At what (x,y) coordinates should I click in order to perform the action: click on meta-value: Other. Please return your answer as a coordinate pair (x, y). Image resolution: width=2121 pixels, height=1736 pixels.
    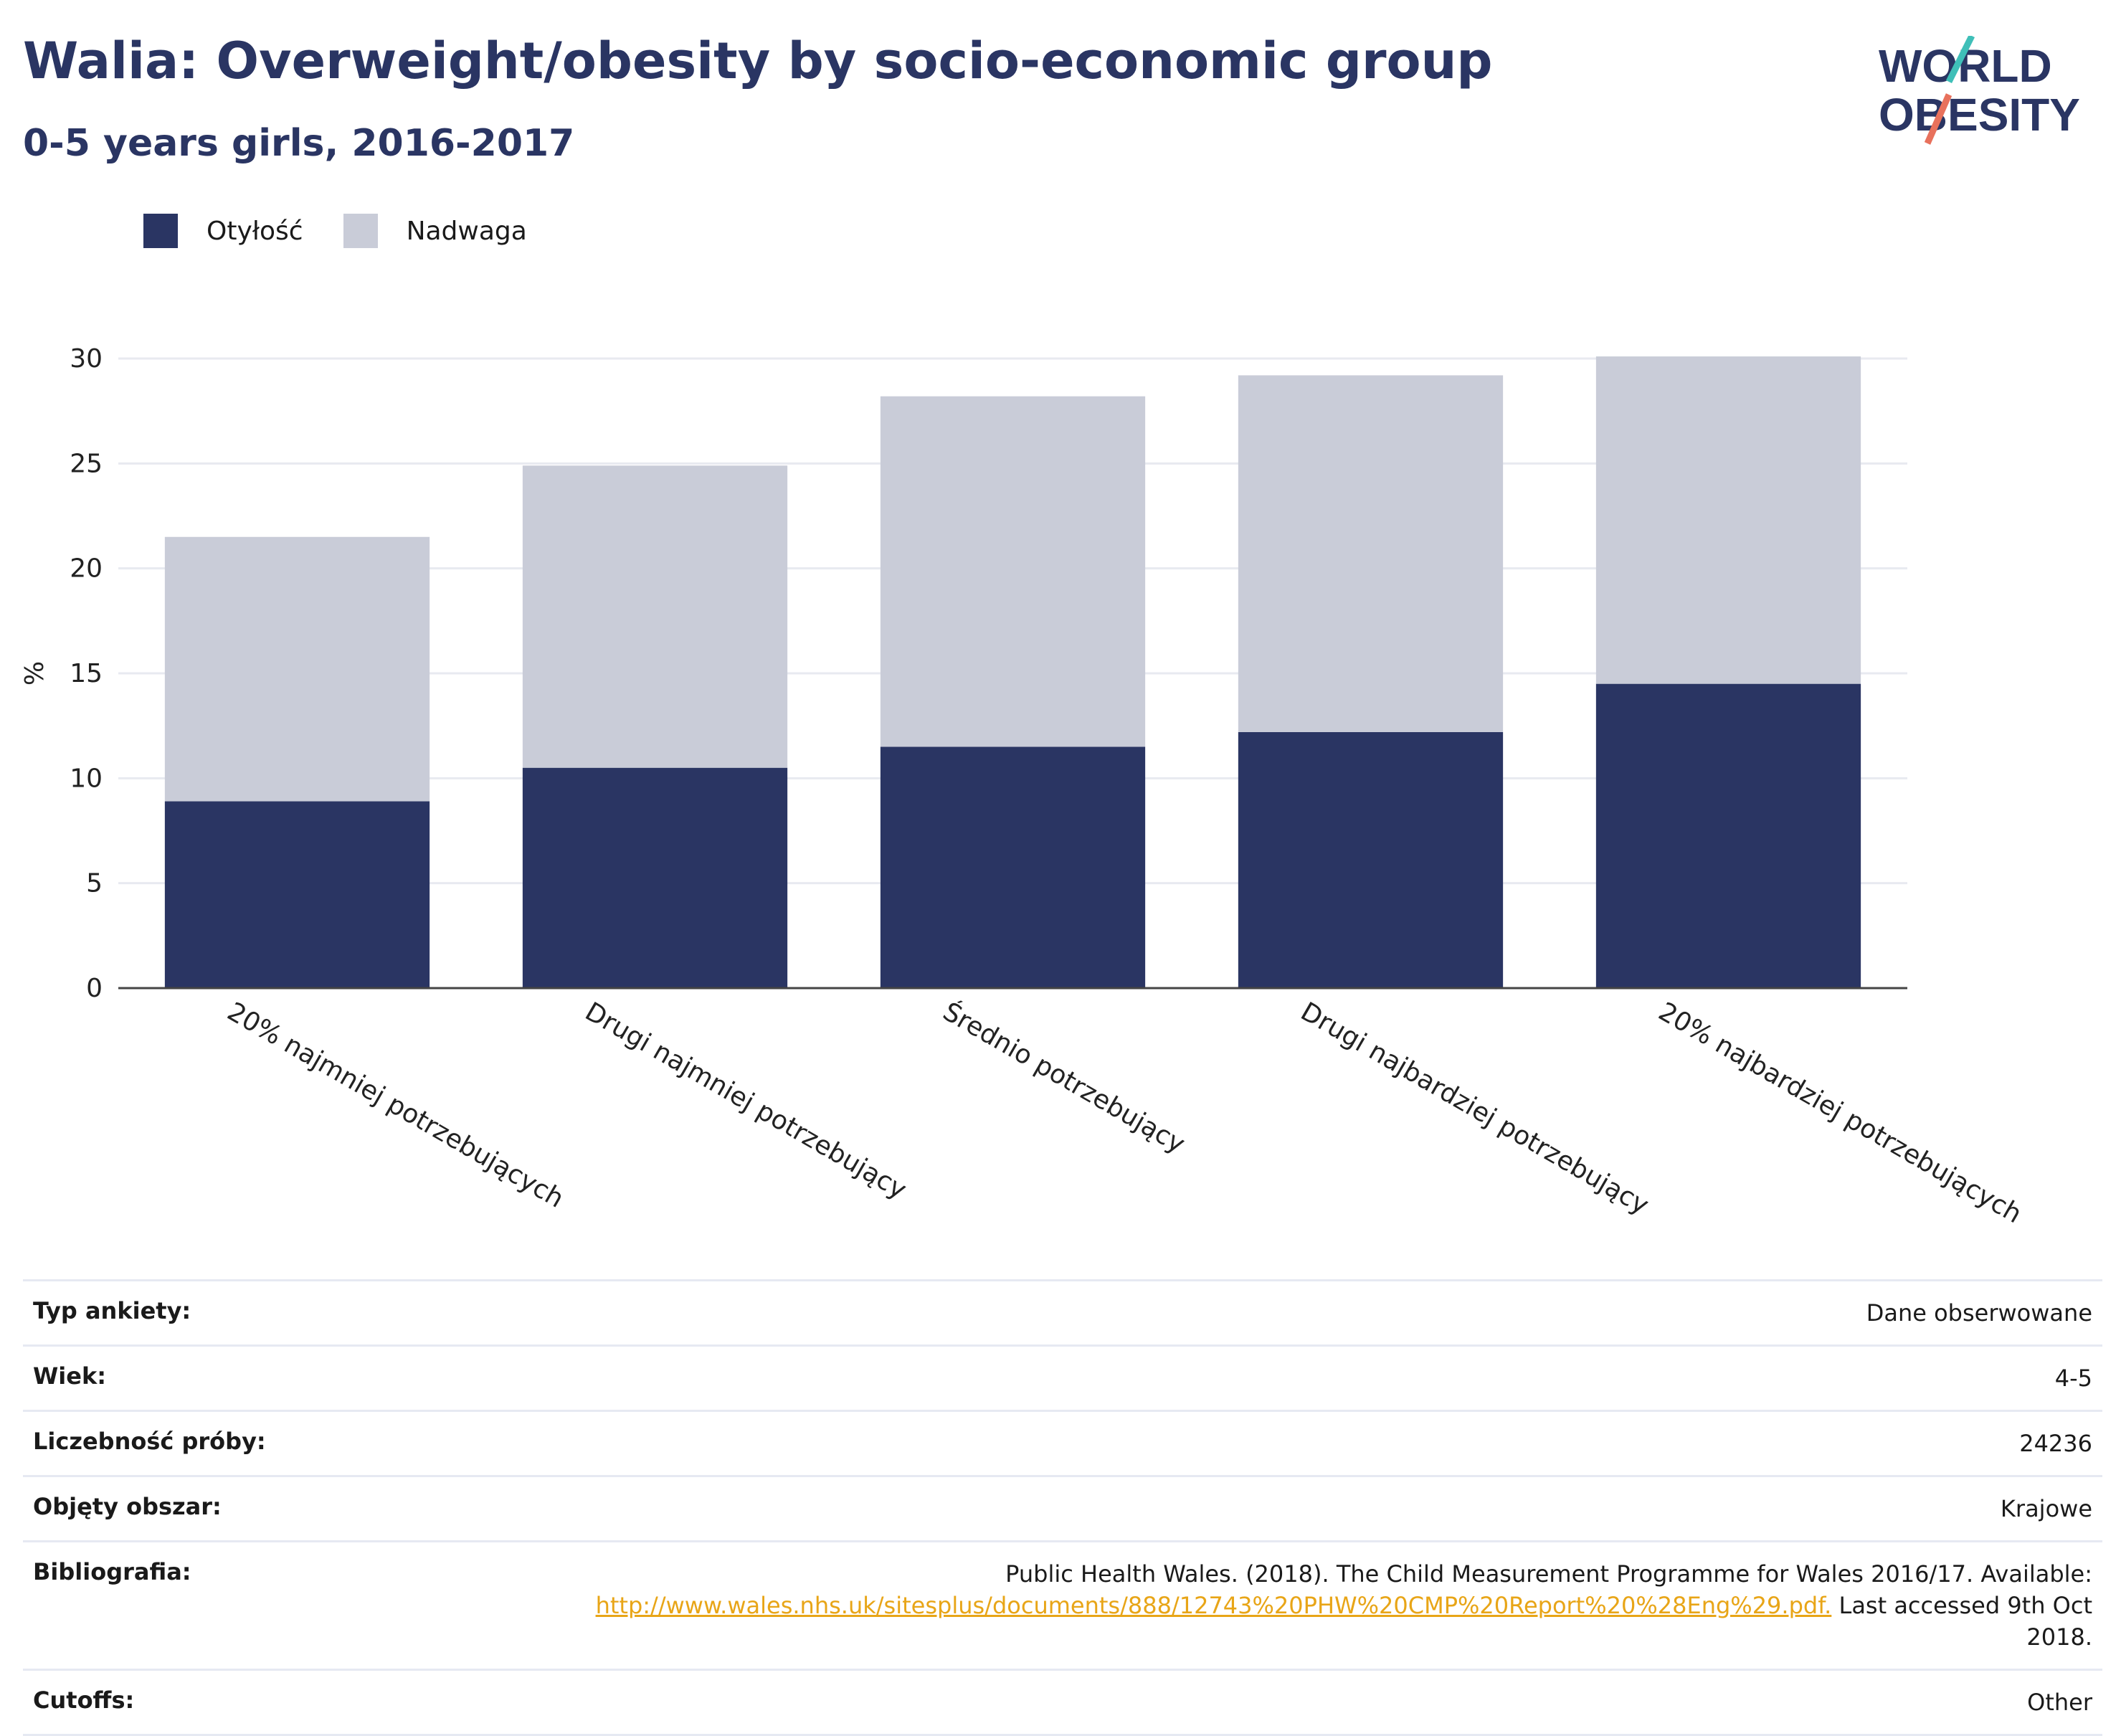
    Looking at the image, I should click on (1287, 1703).